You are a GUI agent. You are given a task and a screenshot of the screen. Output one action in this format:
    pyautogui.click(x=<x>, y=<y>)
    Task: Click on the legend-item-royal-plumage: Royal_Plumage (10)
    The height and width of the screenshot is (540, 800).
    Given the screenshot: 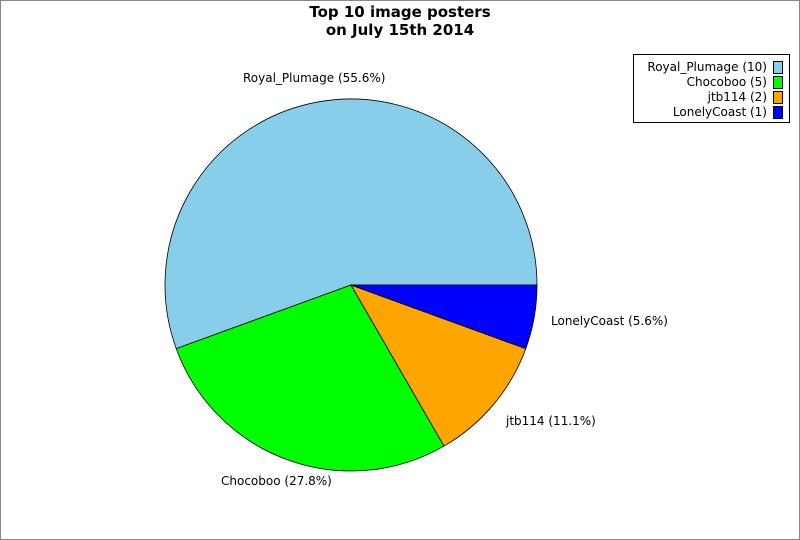 What is the action you would take?
    pyautogui.click(x=715, y=67)
    